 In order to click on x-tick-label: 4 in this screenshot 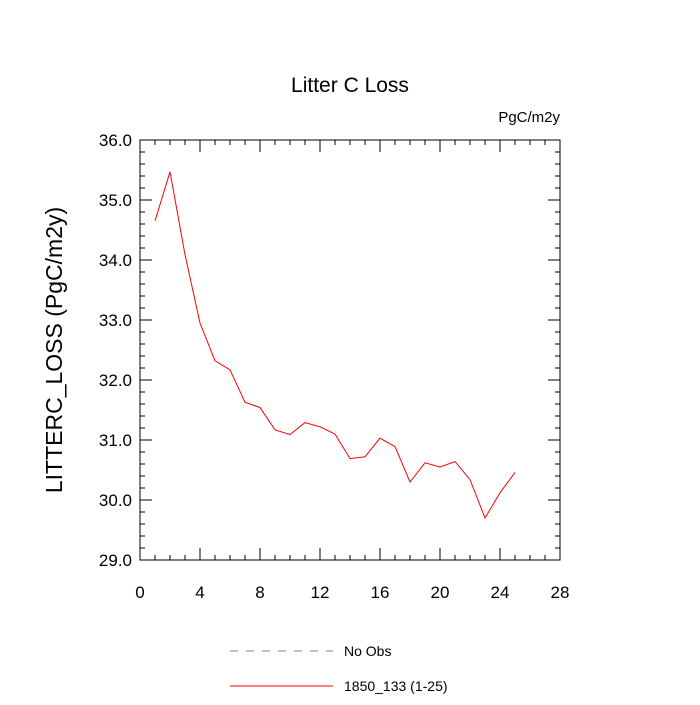, I will do `click(199, 592)`.